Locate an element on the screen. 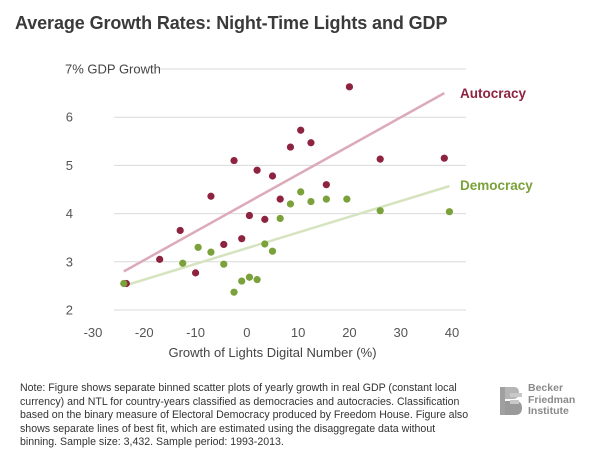 This screenshot has height=467, width=600. x-tick-label: 30 is located at coordinates (400, 332).